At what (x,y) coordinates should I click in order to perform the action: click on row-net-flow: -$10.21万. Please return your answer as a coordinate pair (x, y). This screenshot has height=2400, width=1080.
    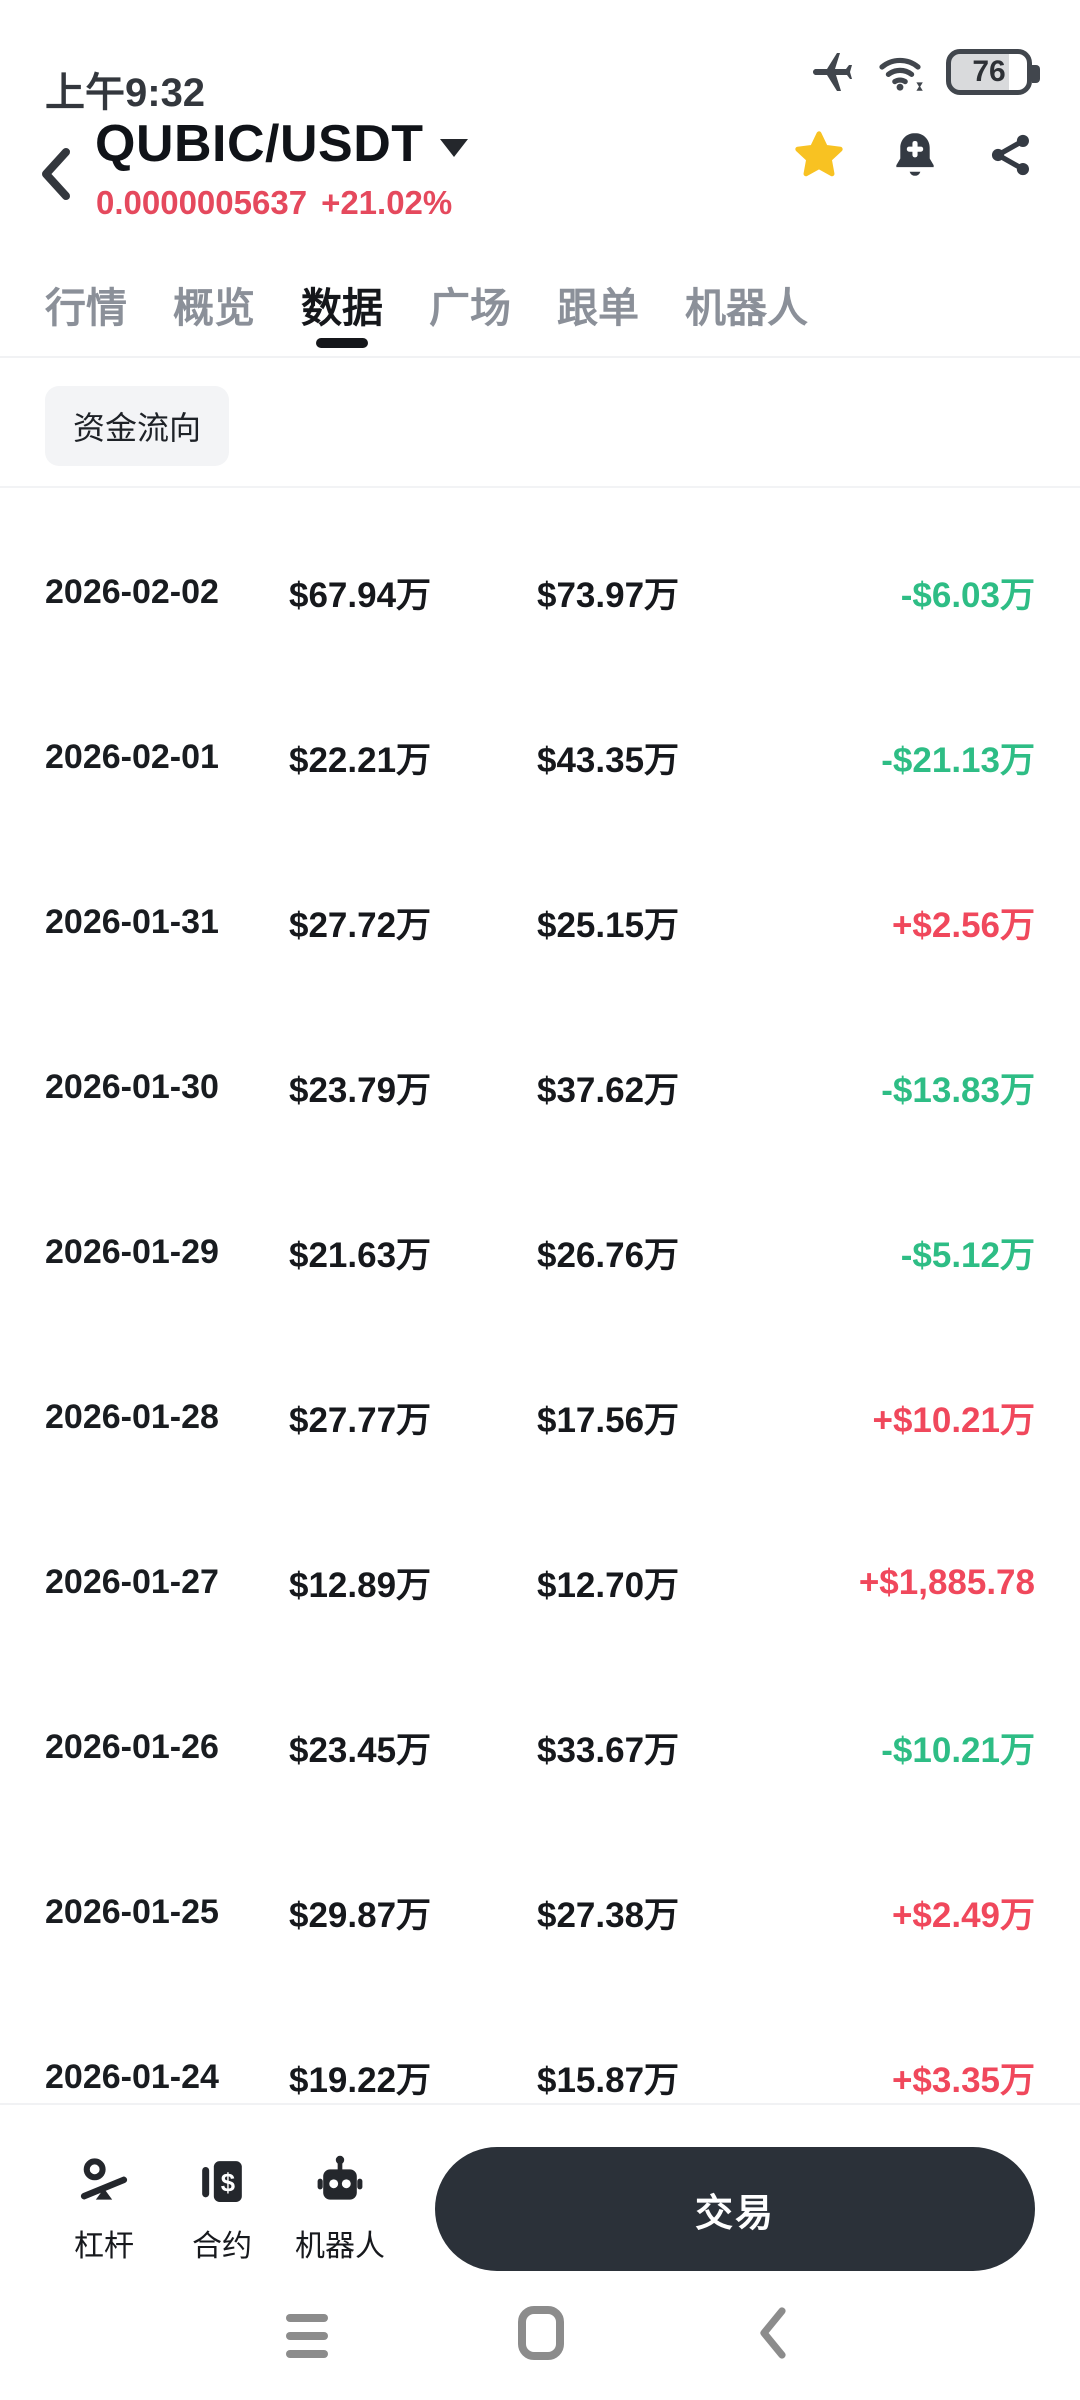
    Looking at the image, I should click on (958, 1750).